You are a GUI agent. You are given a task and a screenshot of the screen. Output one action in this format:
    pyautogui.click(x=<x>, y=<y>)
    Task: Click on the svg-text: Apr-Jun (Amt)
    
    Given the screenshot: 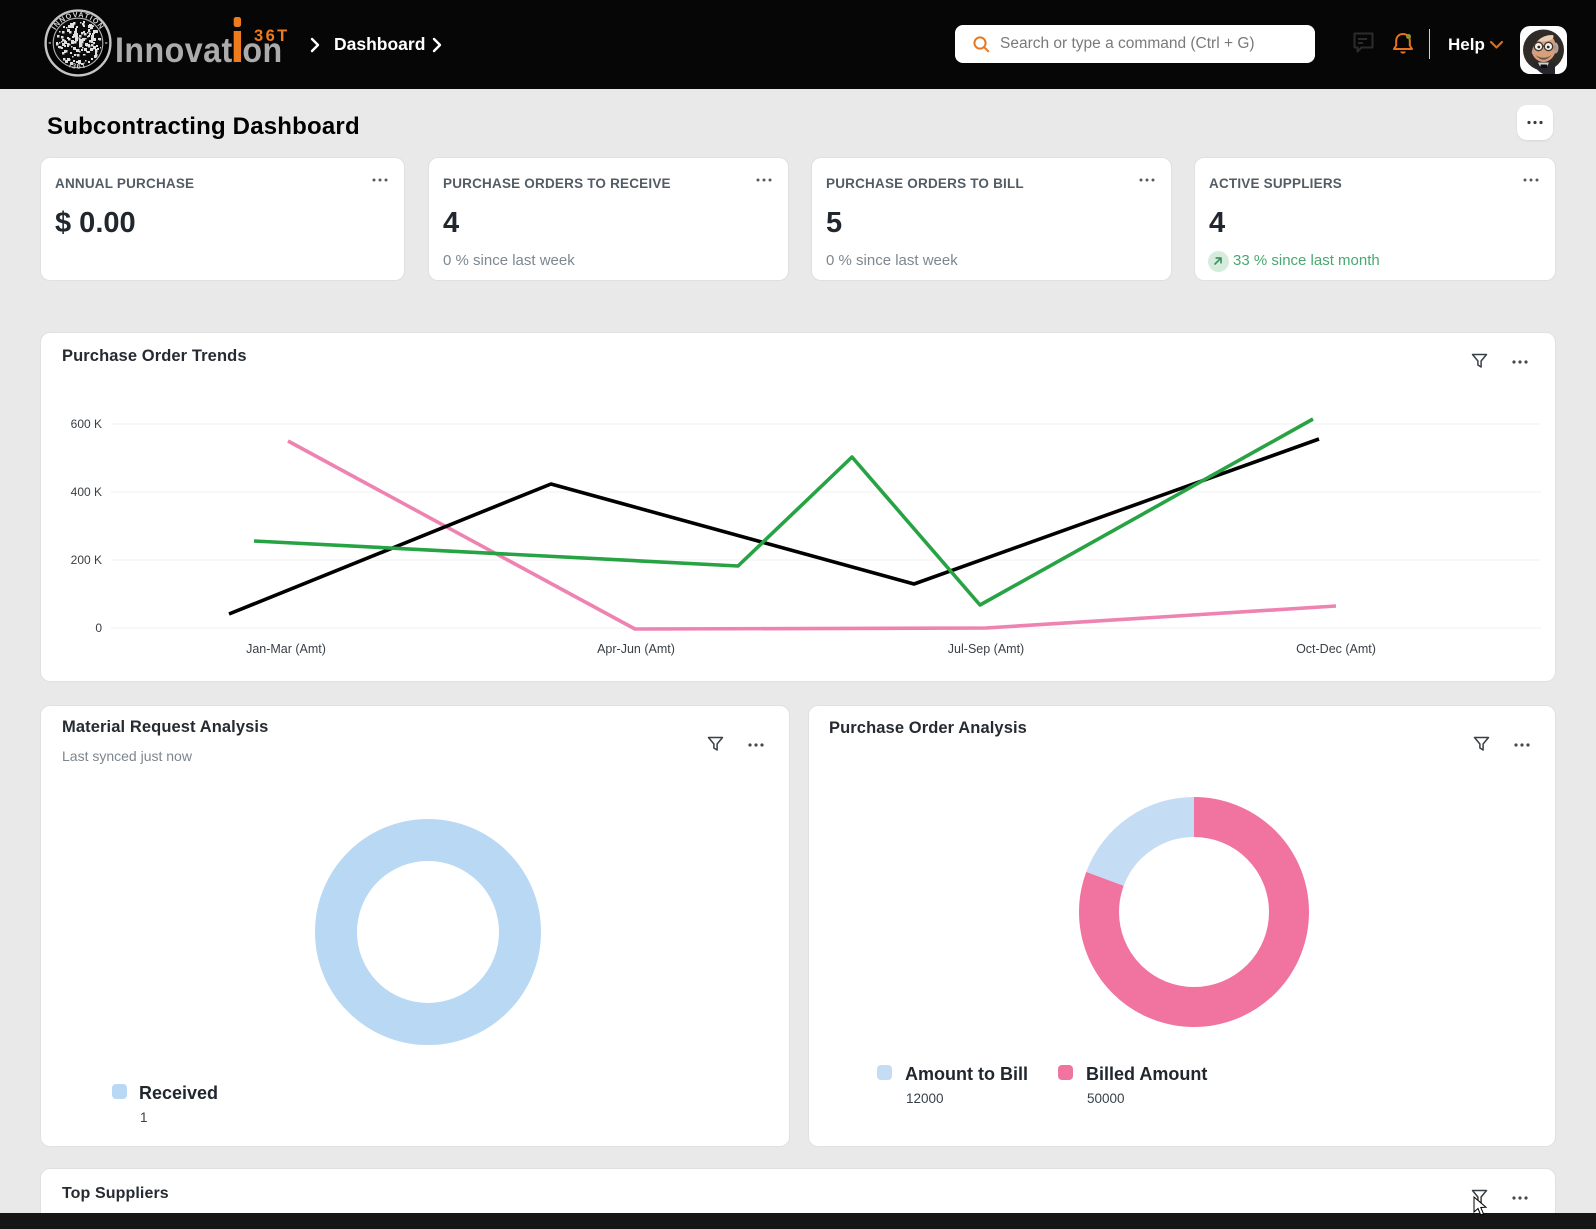 What is the action you would take?
    pyautogui.click(x=636, y=649)
    